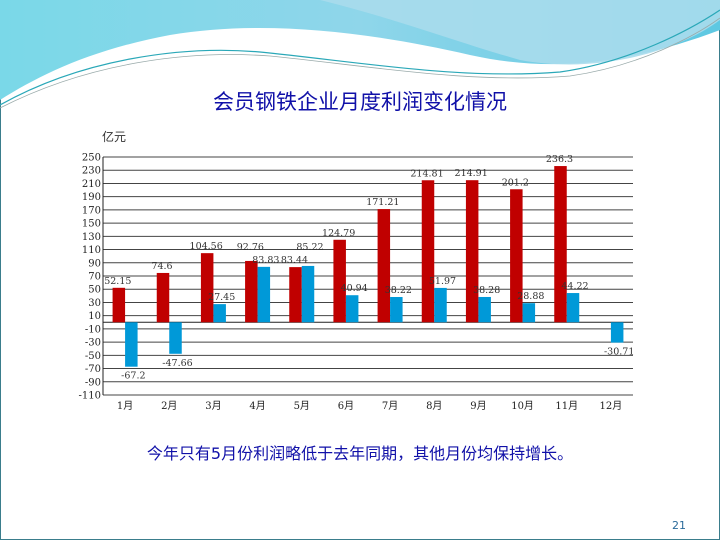 The image size is (720, 540). I want to click on y-tick-label: 90, so click(94, 263).